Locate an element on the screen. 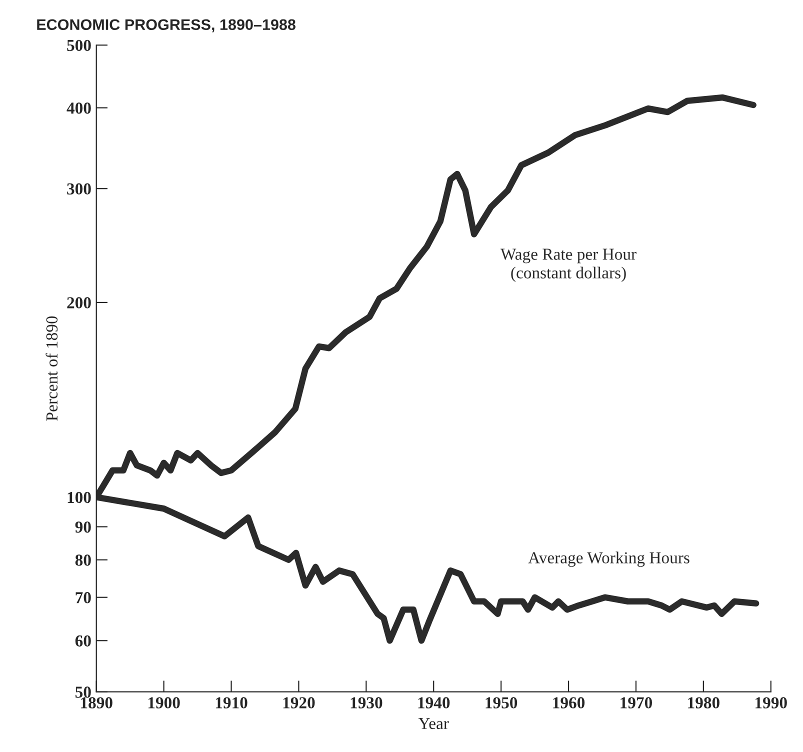 This screenshot has height=752, width=803. x-tick-label: 1940 is located at coordinates (434, 702).